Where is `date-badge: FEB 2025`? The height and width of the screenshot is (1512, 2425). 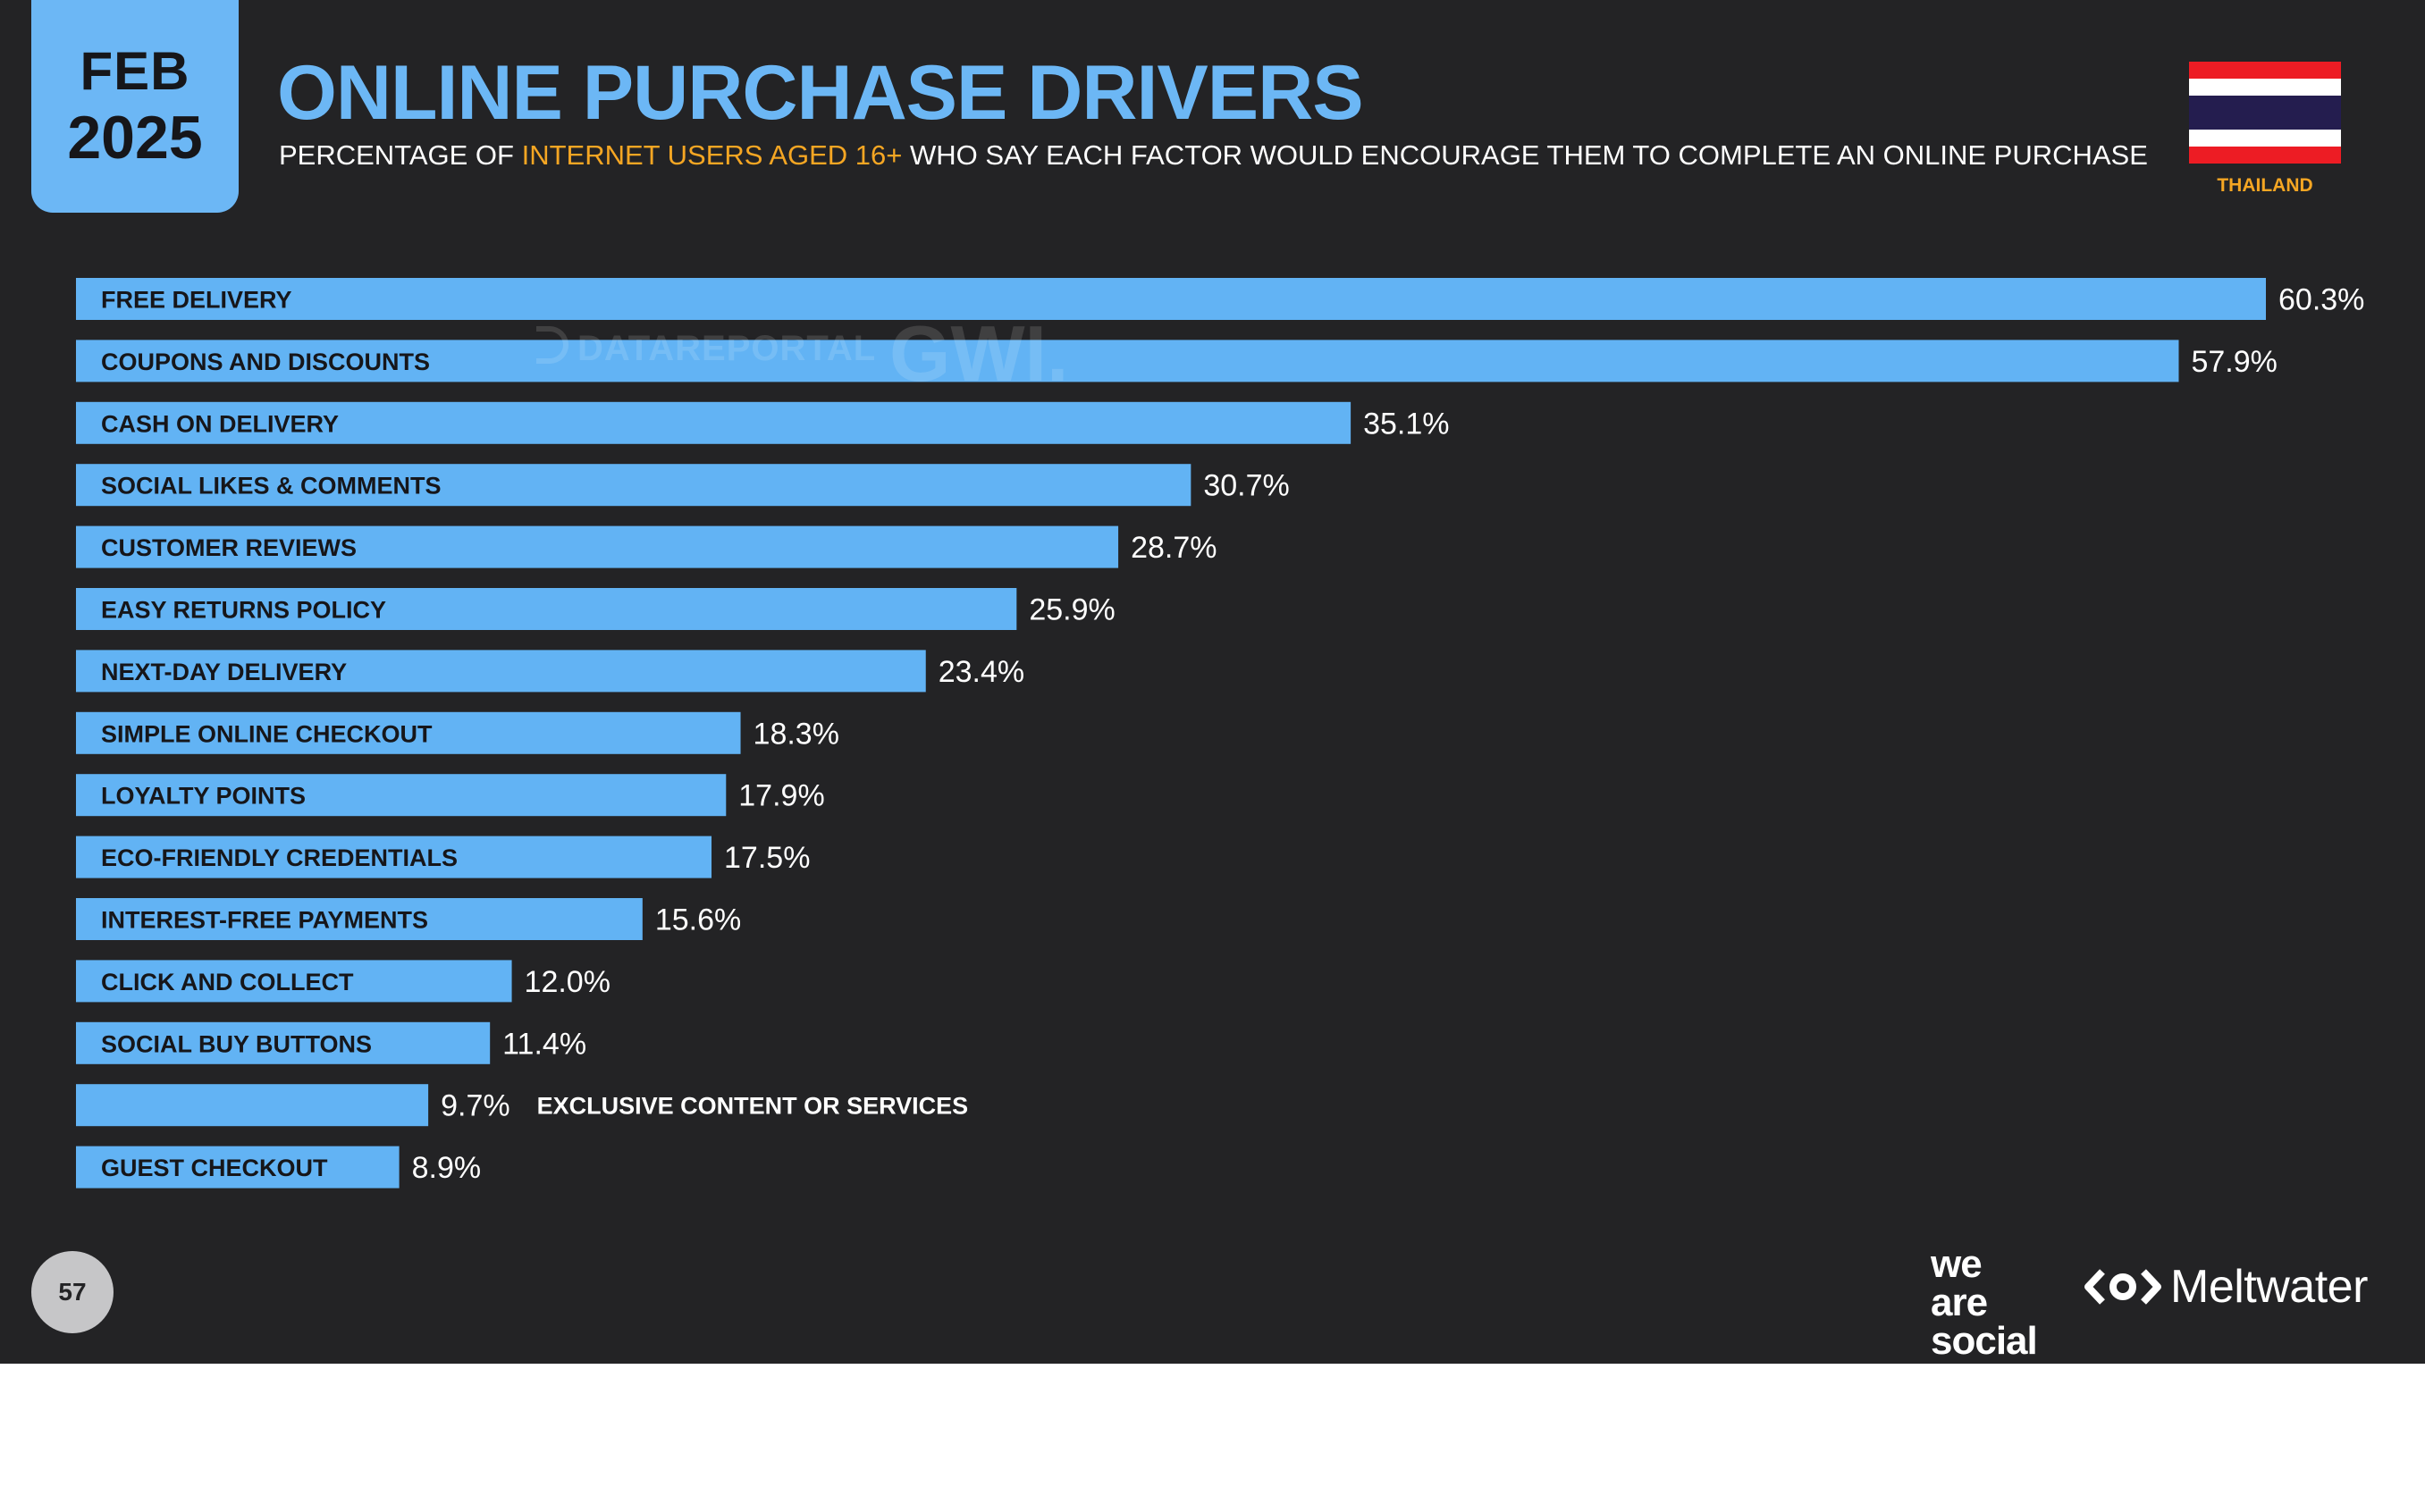
date-badge: FEB 2025 is located at coordinates (135, 106).